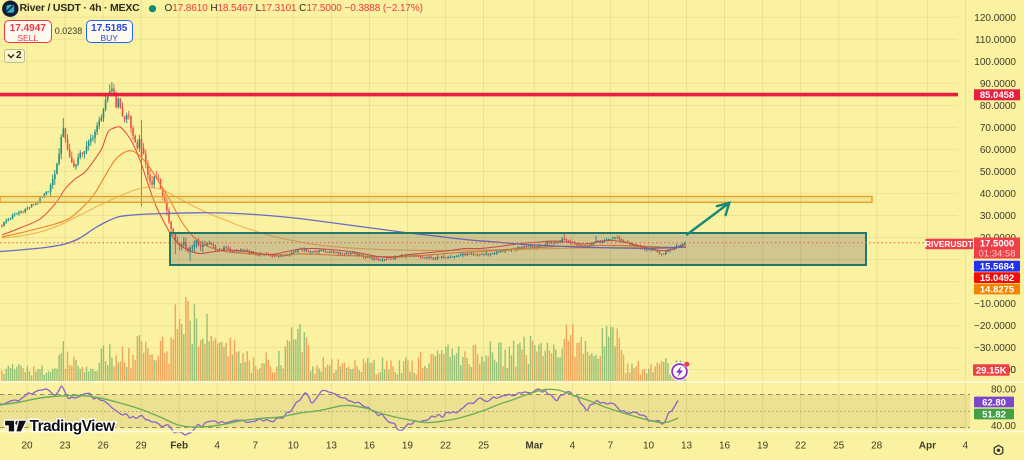  I want to click on svg-text: 70.0000, so click(998, 128).